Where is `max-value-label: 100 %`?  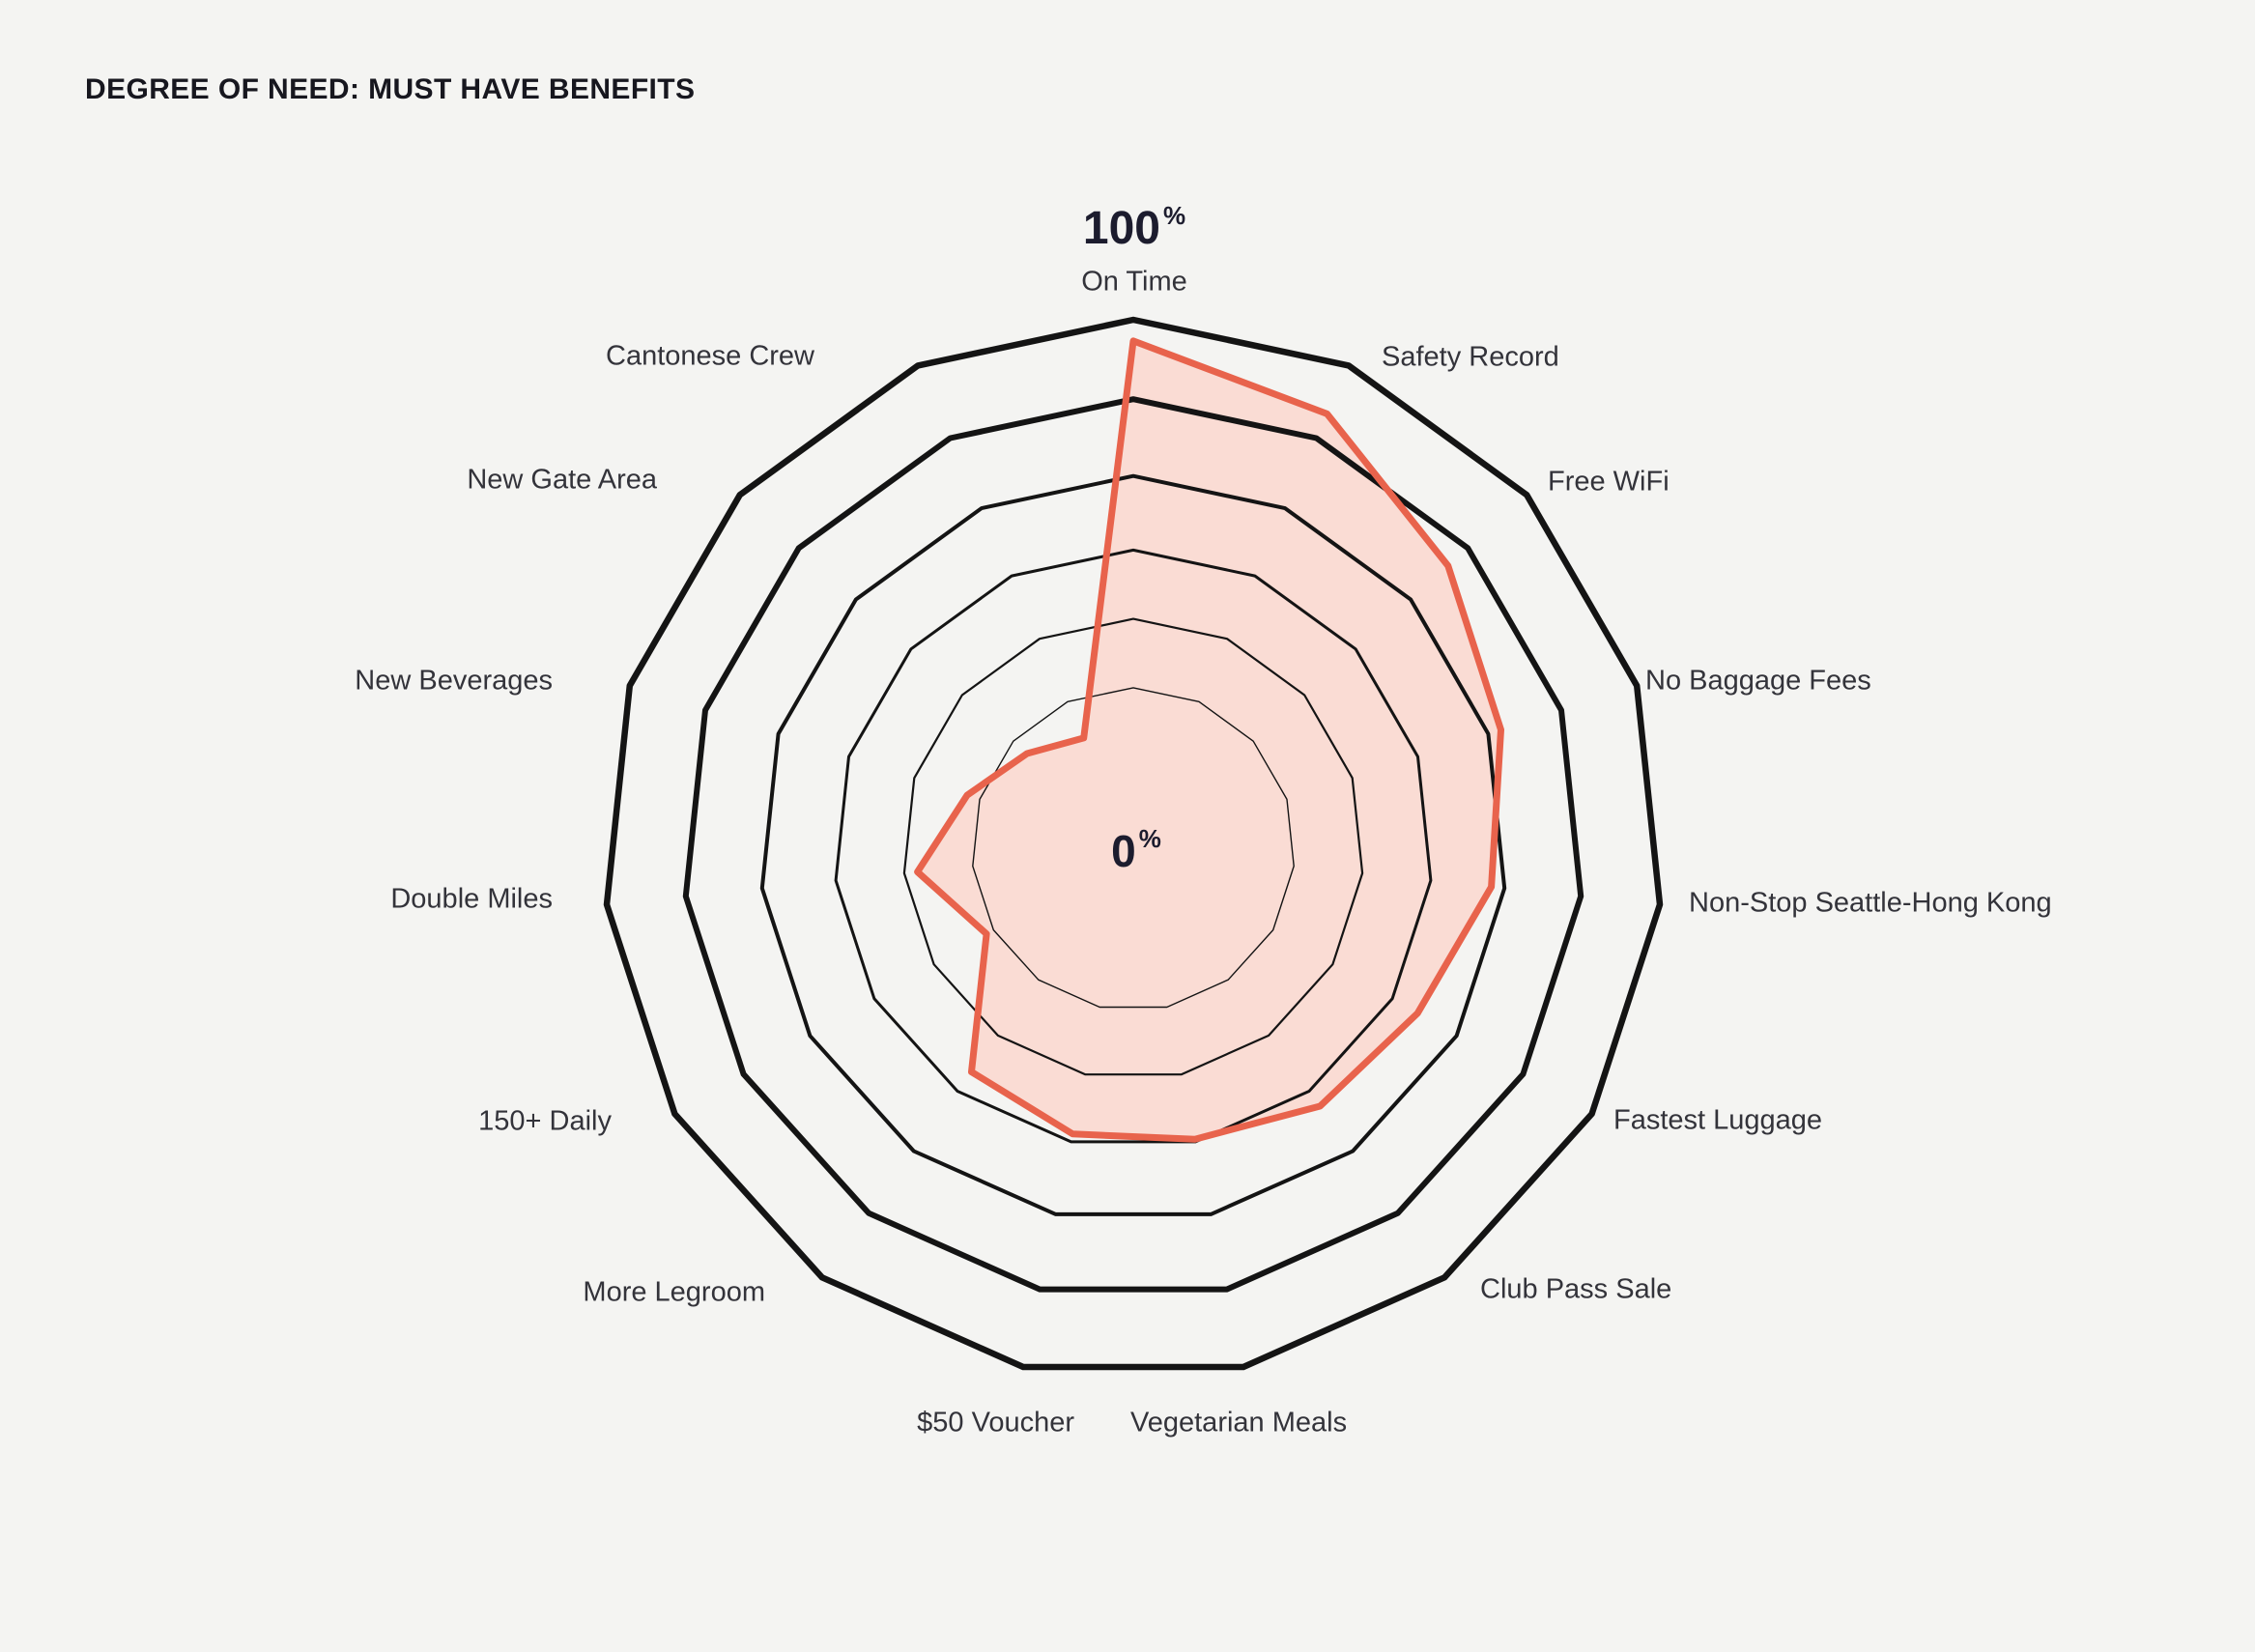
max-value-label: 100 % is located at coordinates (1134, 227).